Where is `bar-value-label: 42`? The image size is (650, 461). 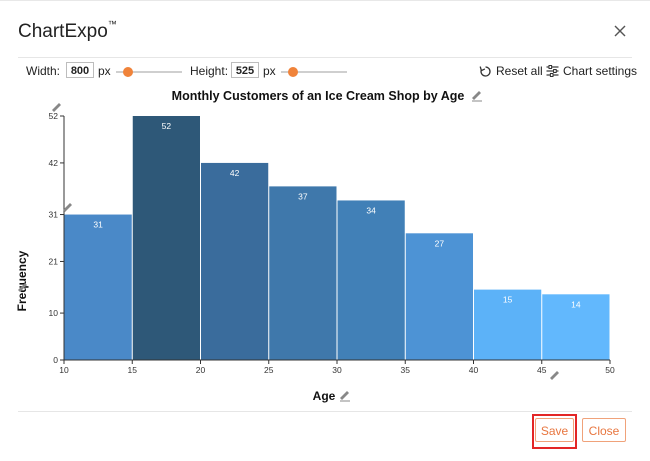 bar-value-label: 42 is located at coordinates (235, 173).